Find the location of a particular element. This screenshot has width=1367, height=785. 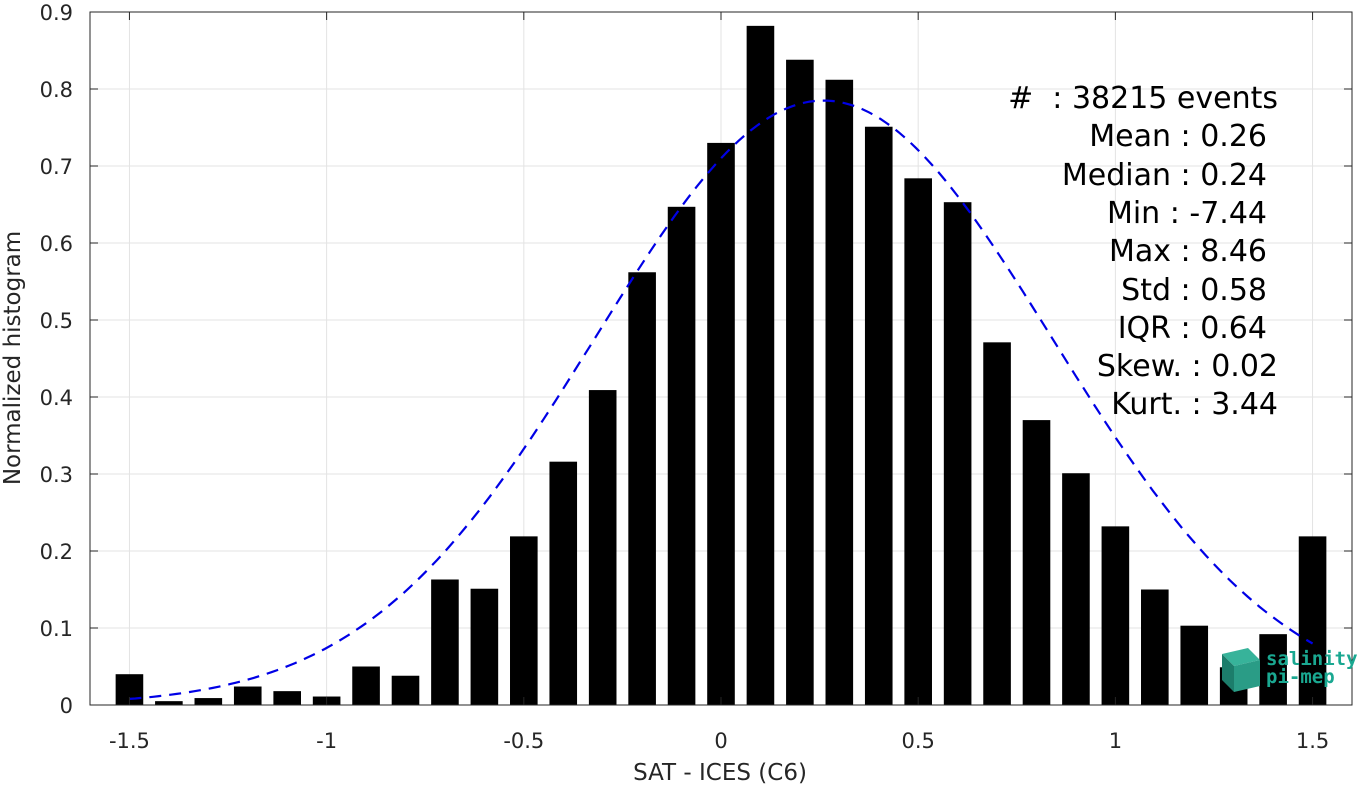

salinity-pimep-logo: salinity pi-mep is located at coordinates (1288, 670).